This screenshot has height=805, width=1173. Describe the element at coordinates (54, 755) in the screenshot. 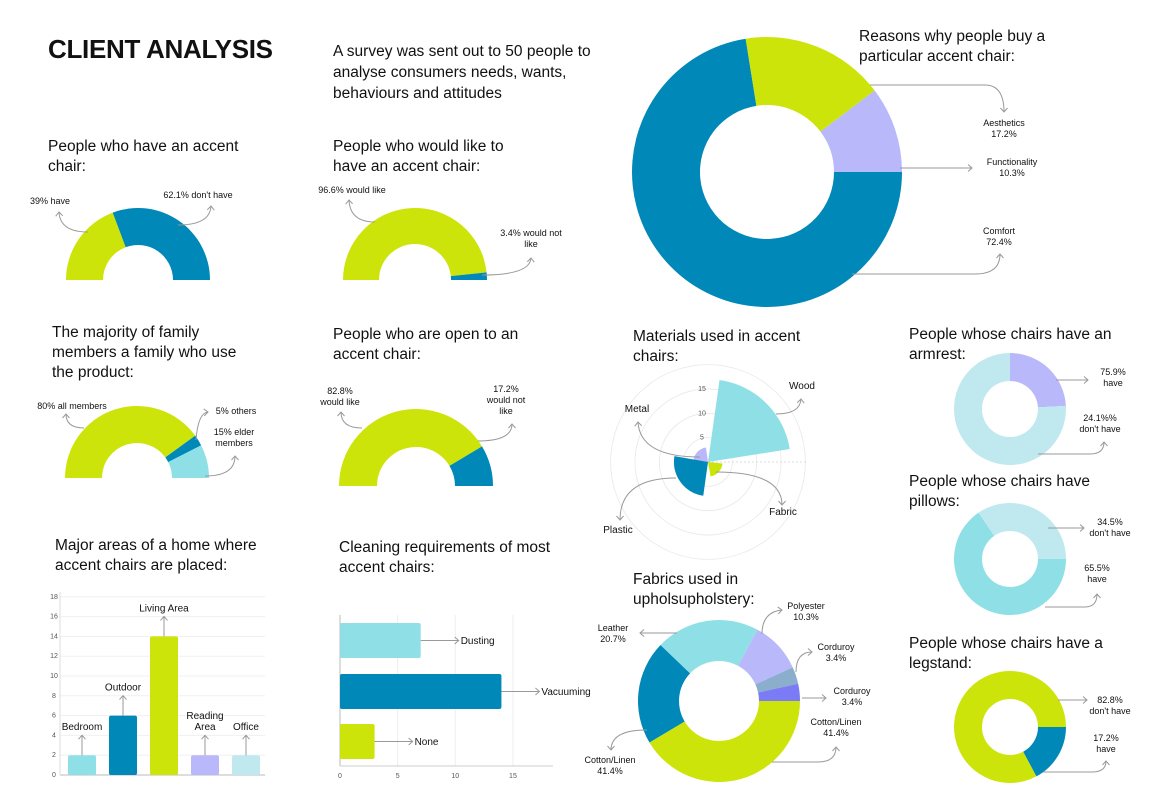

I see `y-tick-label: 2` at that location.